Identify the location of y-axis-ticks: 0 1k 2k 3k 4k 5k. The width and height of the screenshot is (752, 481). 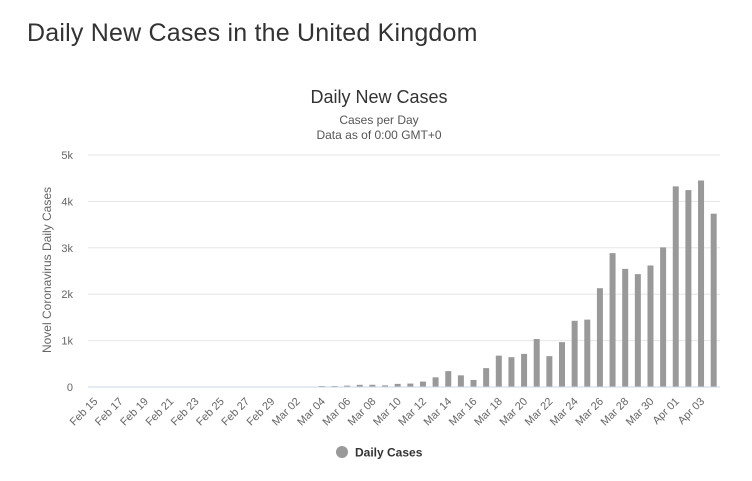
(67, 272).